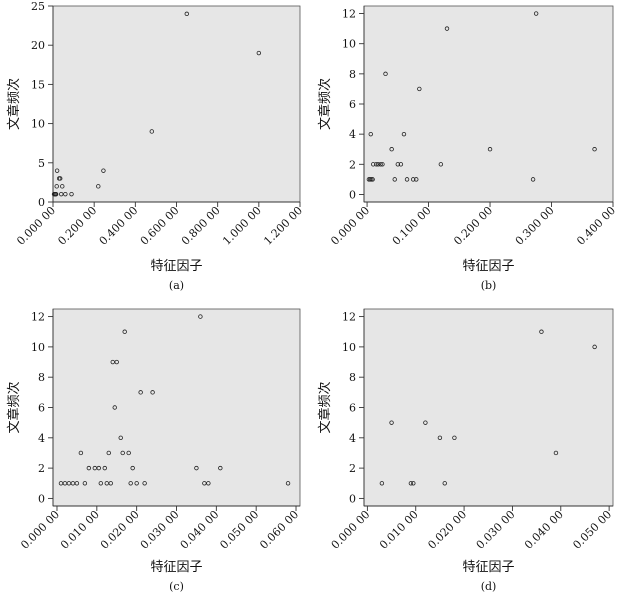  Describe the element at coordinates (160, 530) in the screenshot. I see `x-tick-label: 0.030 00` at that location.